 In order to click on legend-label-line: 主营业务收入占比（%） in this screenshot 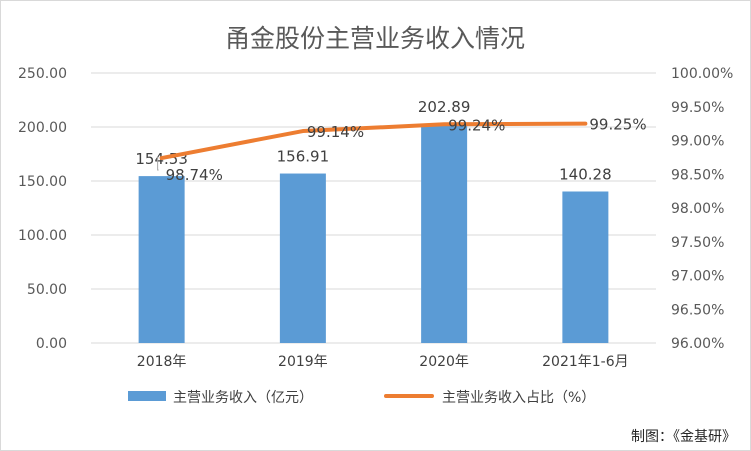, I will do `click(518, 398)`.